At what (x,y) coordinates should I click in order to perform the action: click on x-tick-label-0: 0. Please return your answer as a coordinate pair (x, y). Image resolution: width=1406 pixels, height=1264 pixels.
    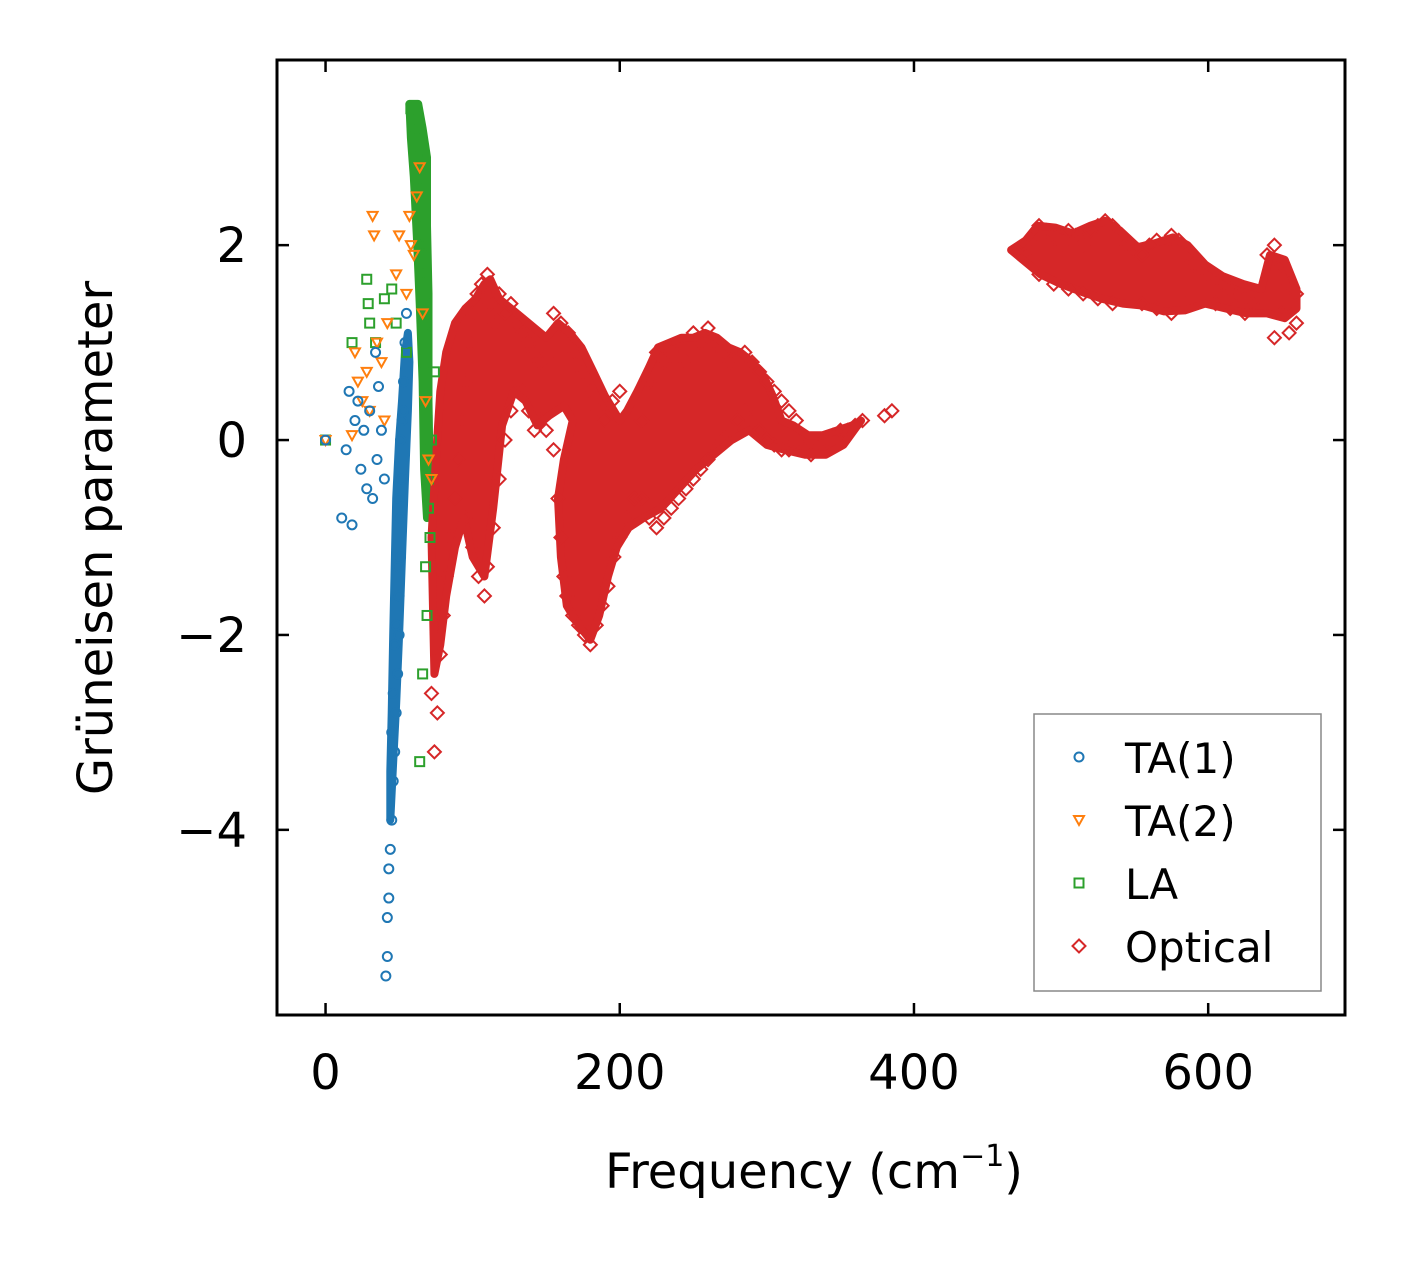
    Looking at the image, I should click on (325, 1073).